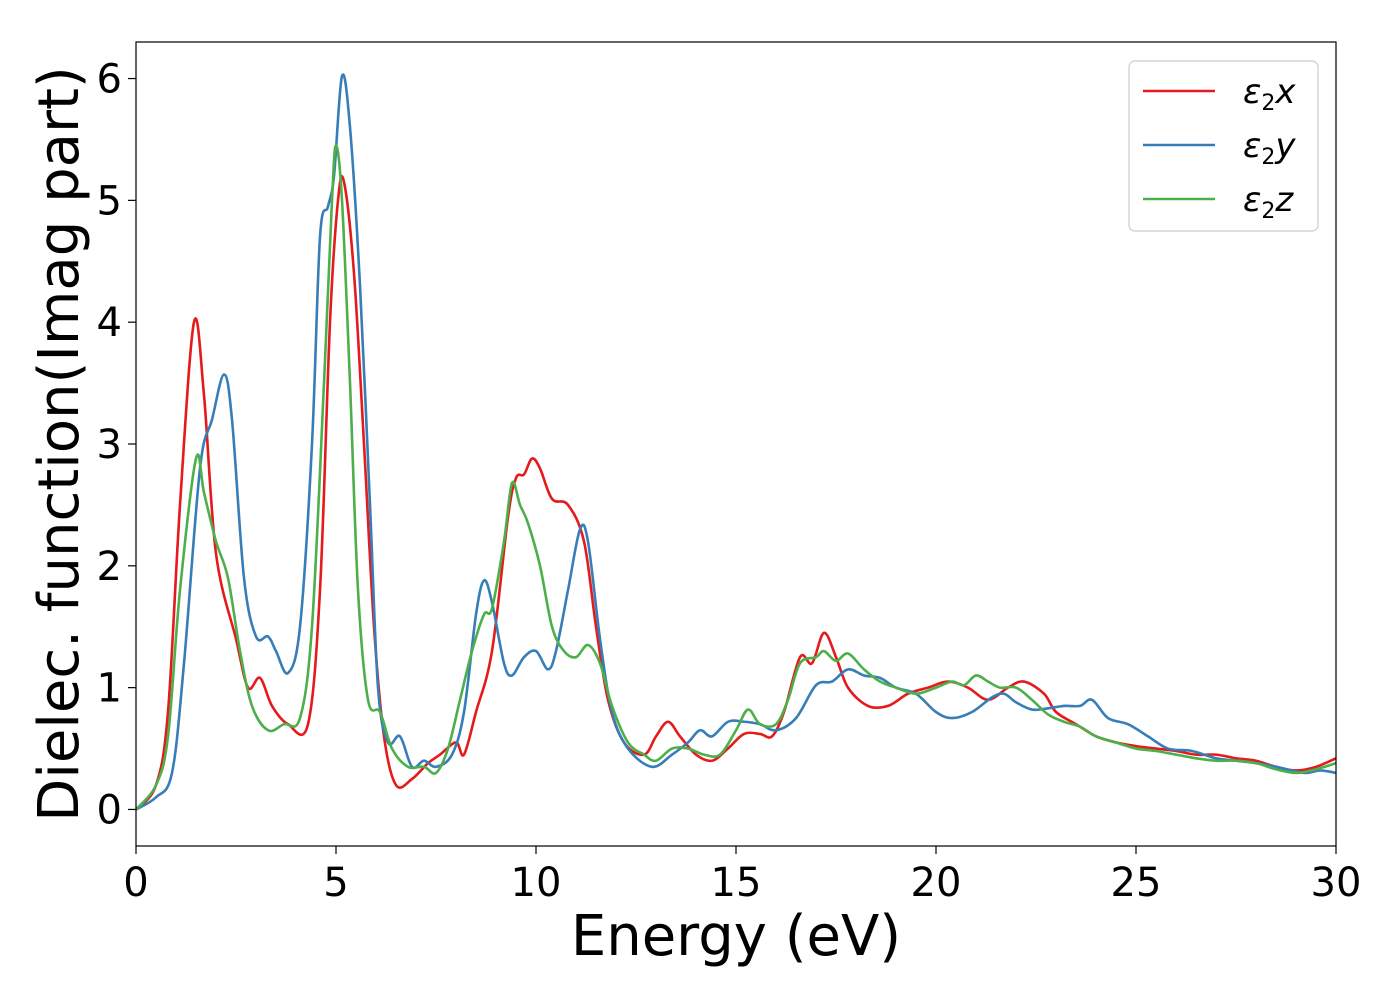  I want to click on legend-label-x: ε2x, so click(1269, 94).